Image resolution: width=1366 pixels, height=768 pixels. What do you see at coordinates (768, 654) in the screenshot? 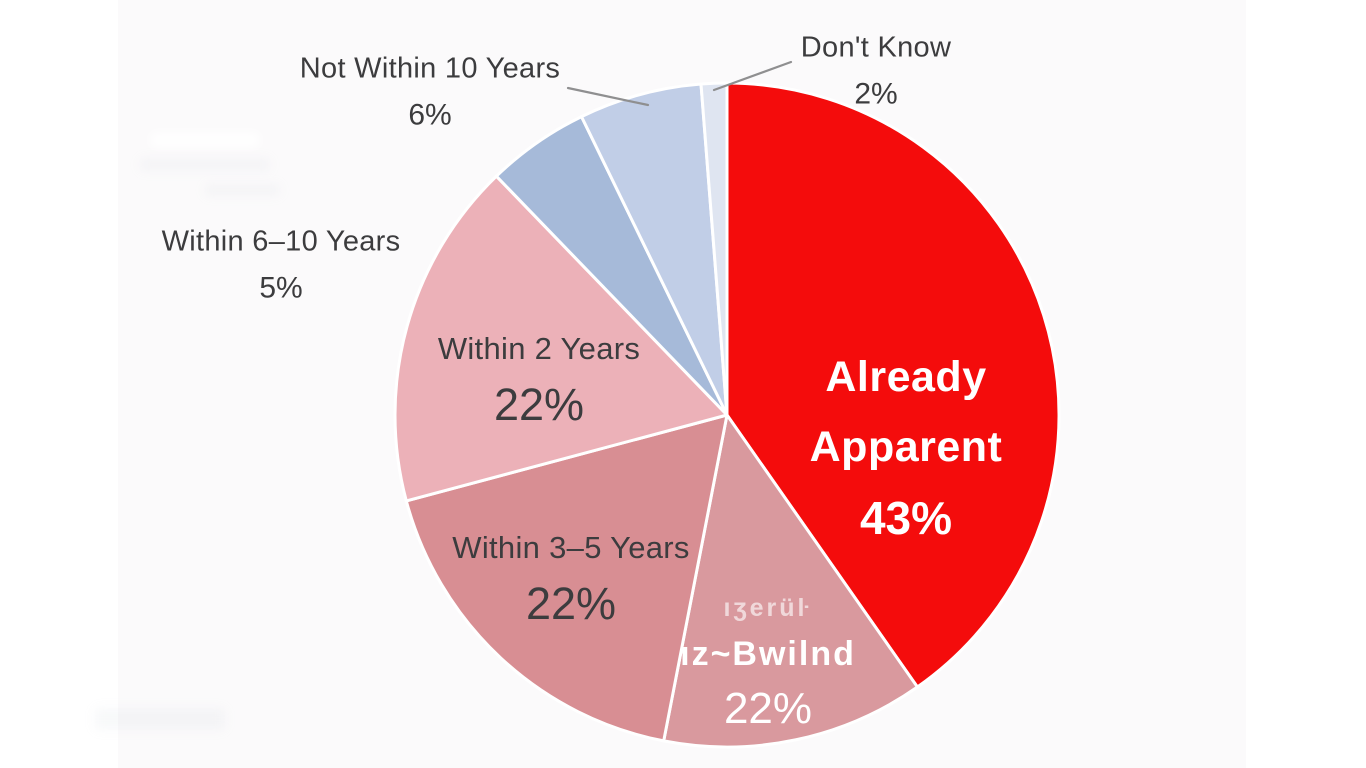
I see `garbled-text-artifact: ız~Bwilnd` at bounding box center [768, 654].